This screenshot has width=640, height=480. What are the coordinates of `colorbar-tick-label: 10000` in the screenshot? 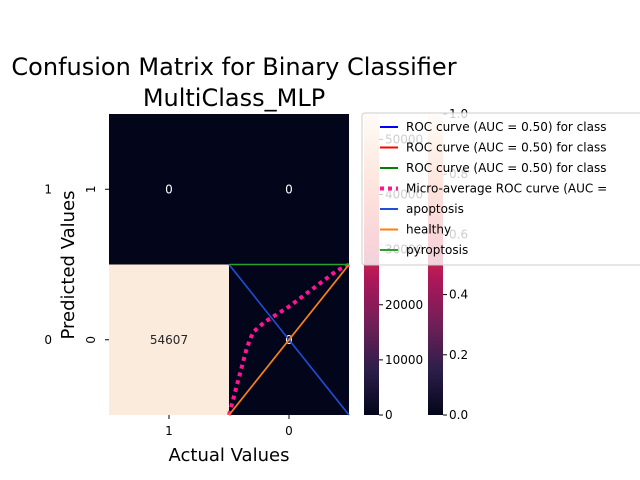 It's located at (404, 360).